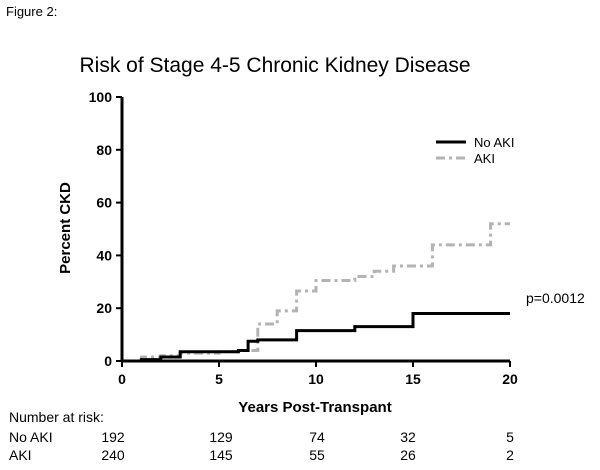 This screenshot has height=470, width=600. Describe the element at coordinates (555, 298) in the screenshot. I see `p-value-annotation: p=0.0012` at that location.